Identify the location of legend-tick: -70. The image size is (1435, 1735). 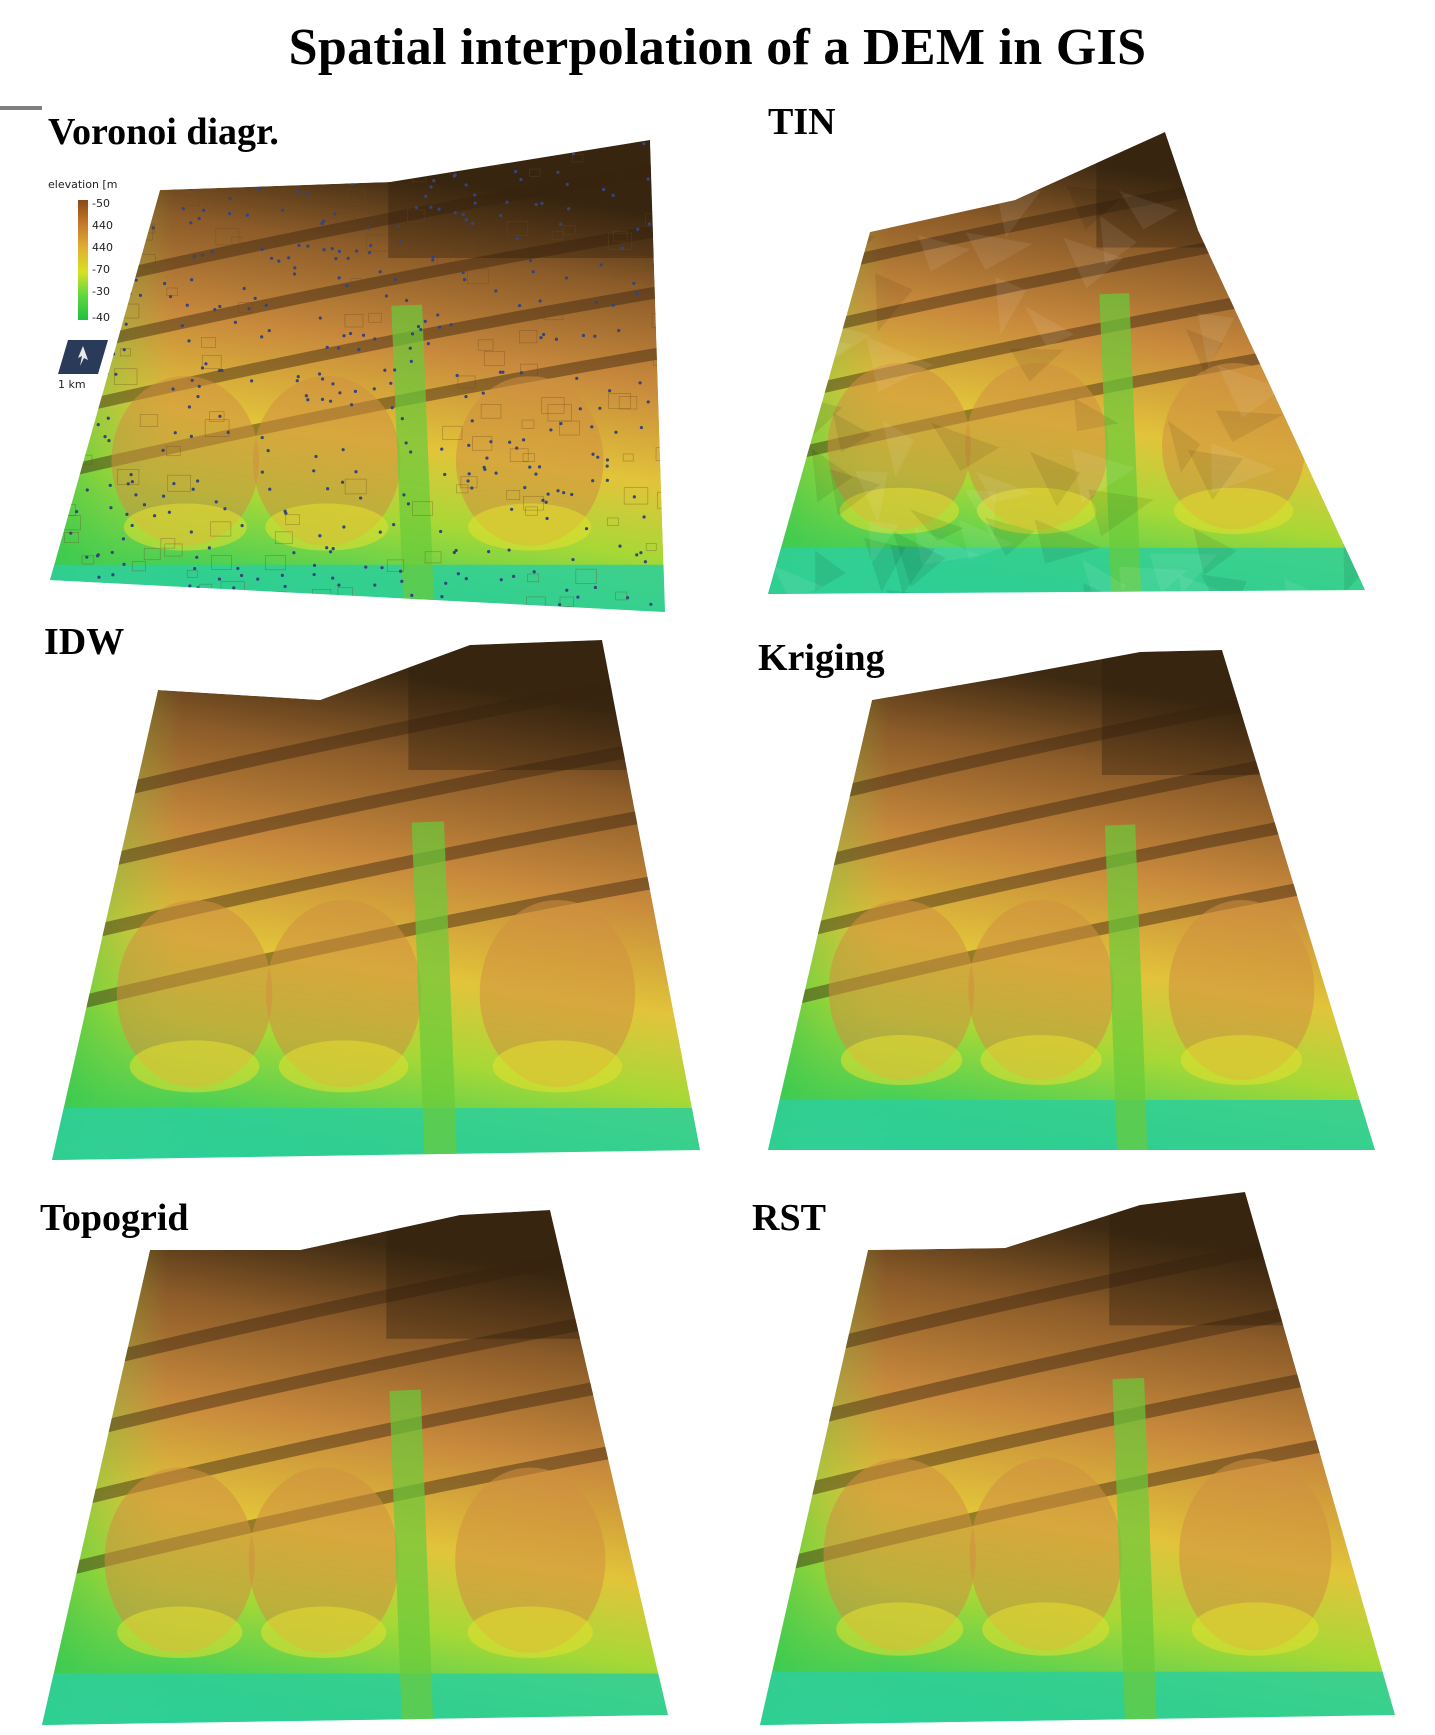
(101, 269).